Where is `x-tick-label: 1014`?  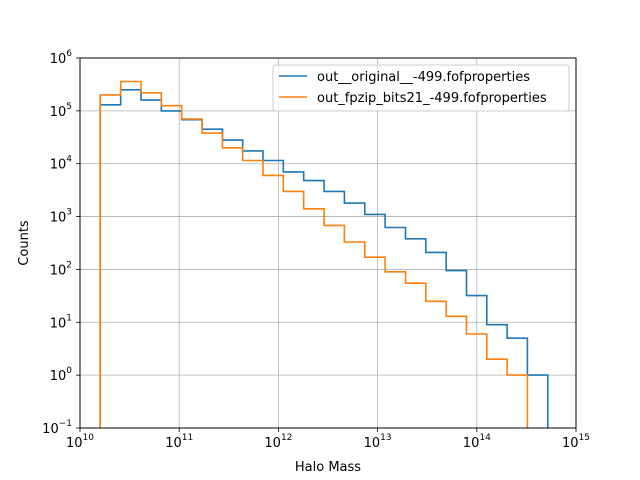
x-tick-label: 1014 is located at coordinates (477, 442).